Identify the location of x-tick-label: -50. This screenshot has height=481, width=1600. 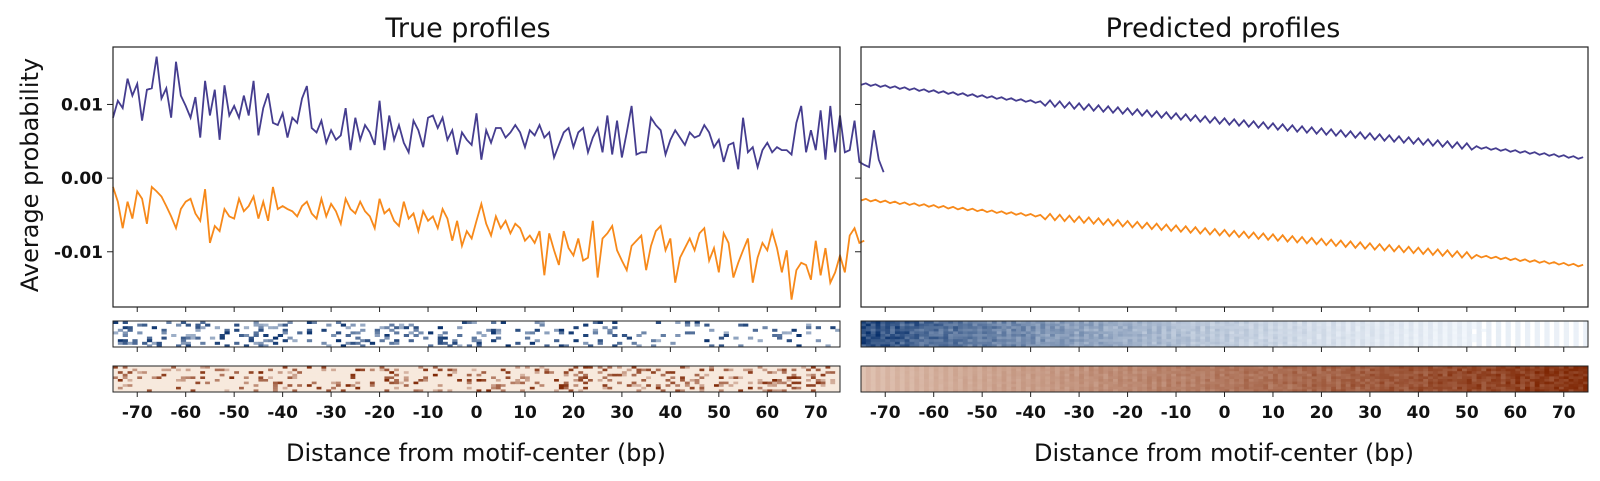
(982, 413).